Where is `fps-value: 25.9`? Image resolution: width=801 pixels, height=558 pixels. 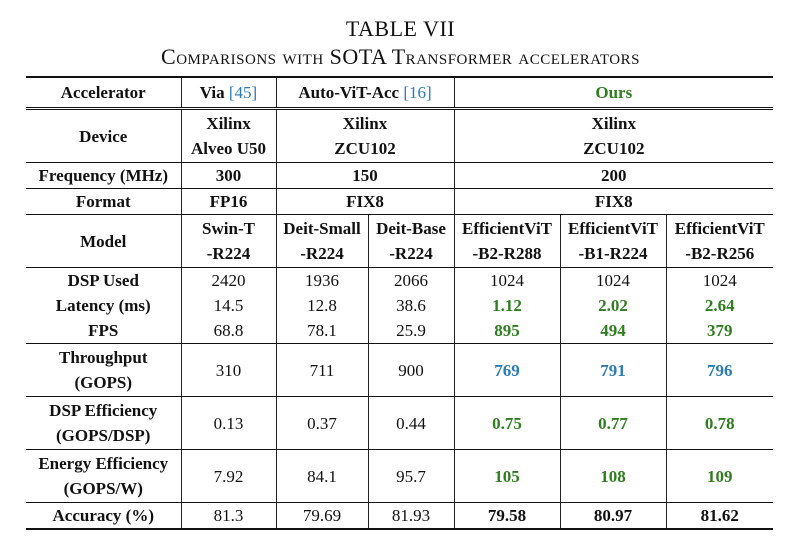
fps-value: 25.9 is located at coordinates (410, 331).